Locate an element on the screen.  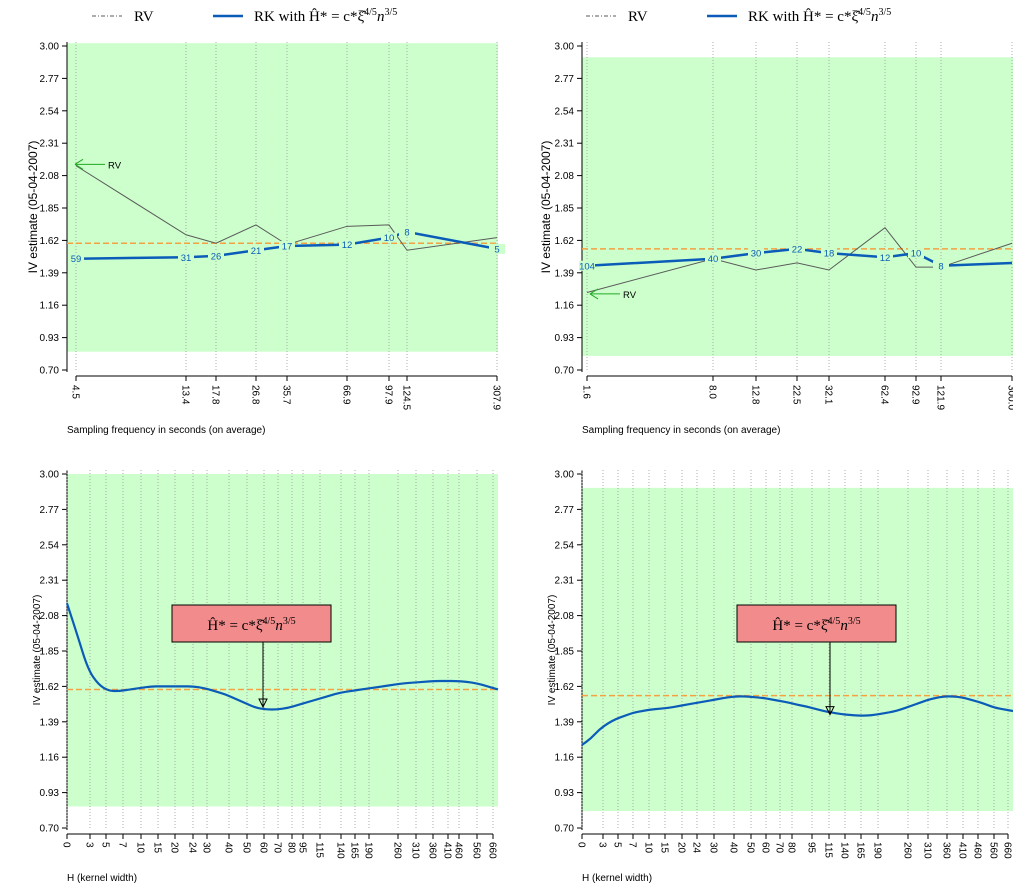
x-tick-label: 190 is located at coordinates (368, 850).